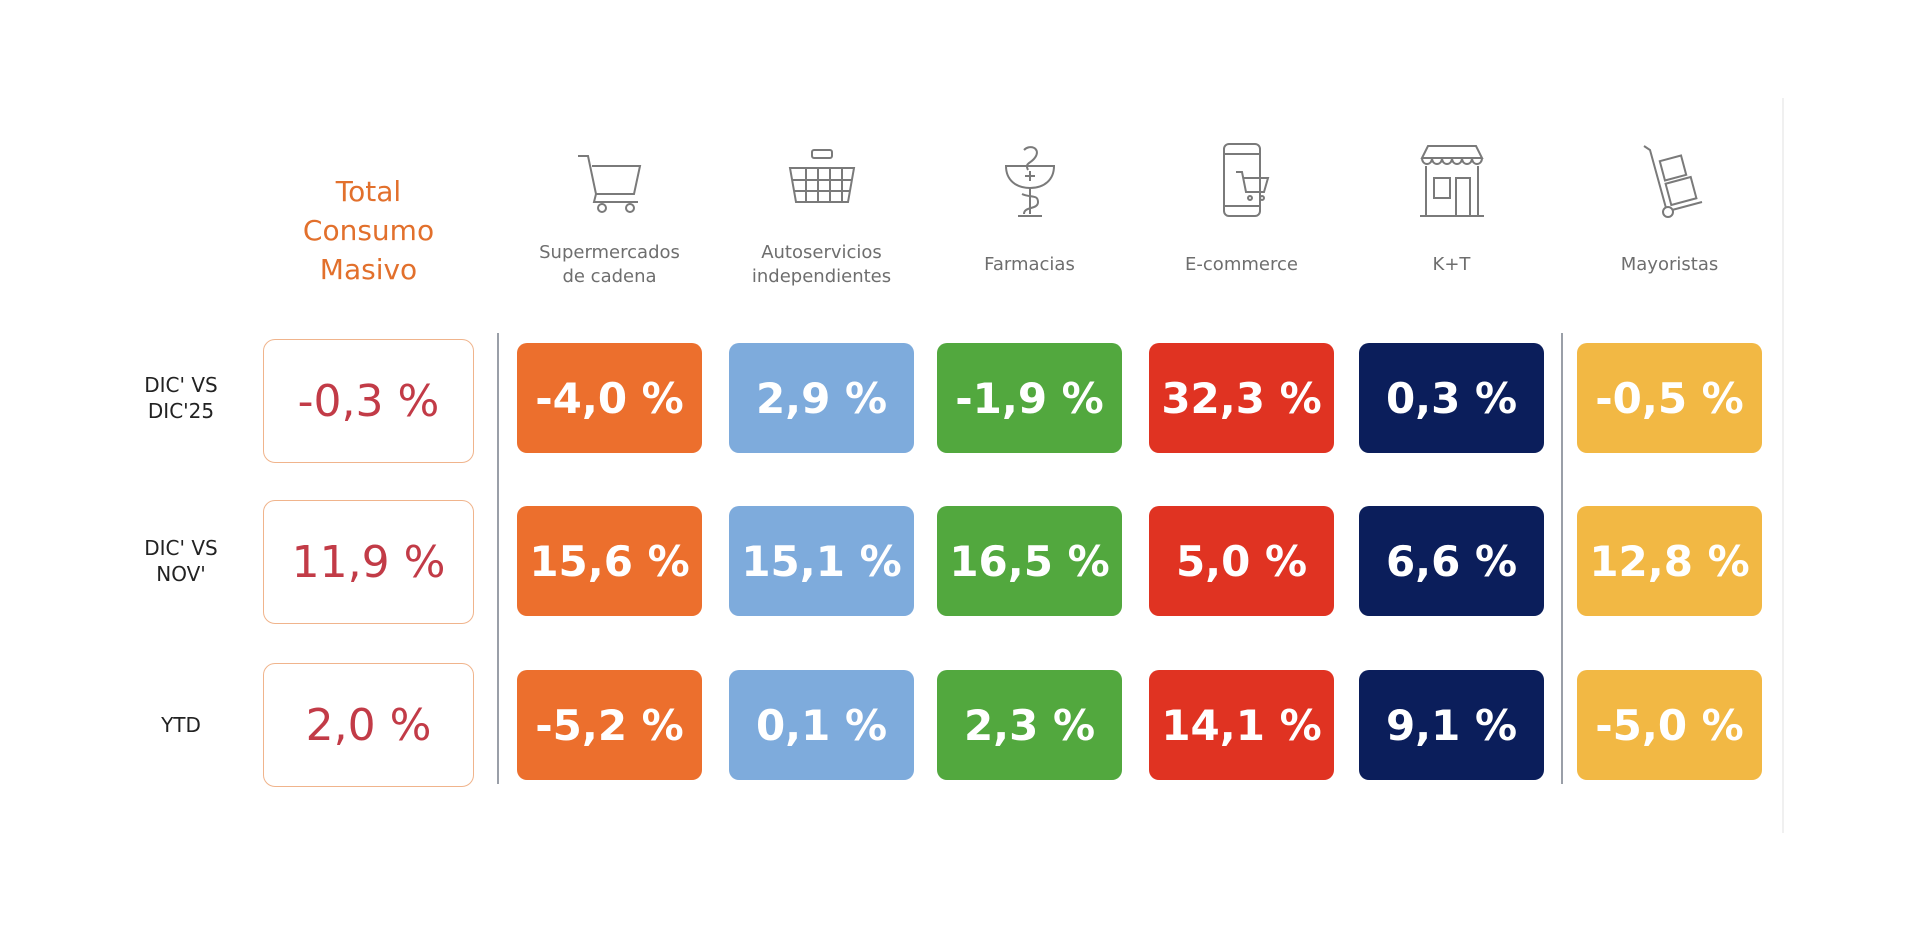 This screenshot has width=1920, height=932. What do you see at coordinates (1241, 725) in the screenshot?
I see `value-cell: 14,1 %` at bounding box center [1241, 725].